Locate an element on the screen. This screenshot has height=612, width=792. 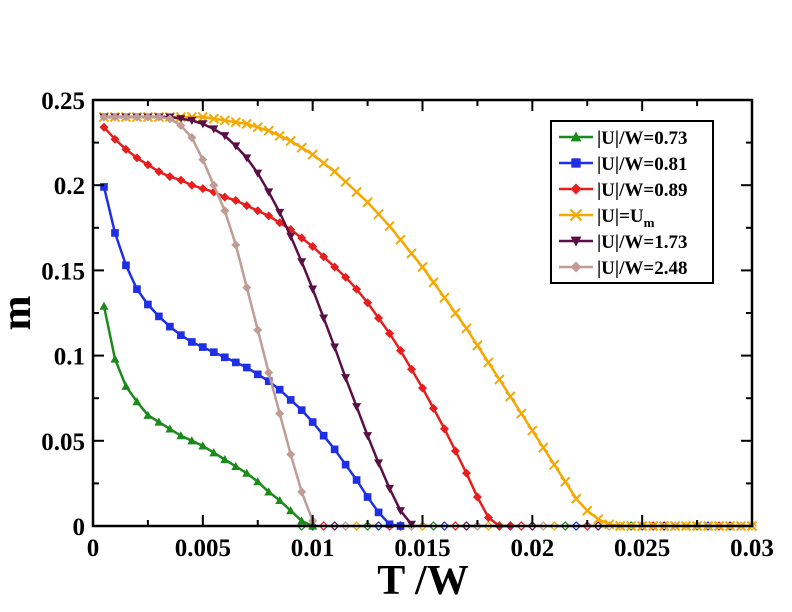
y-tick-label: 0 is located at coordinates (79, 527).